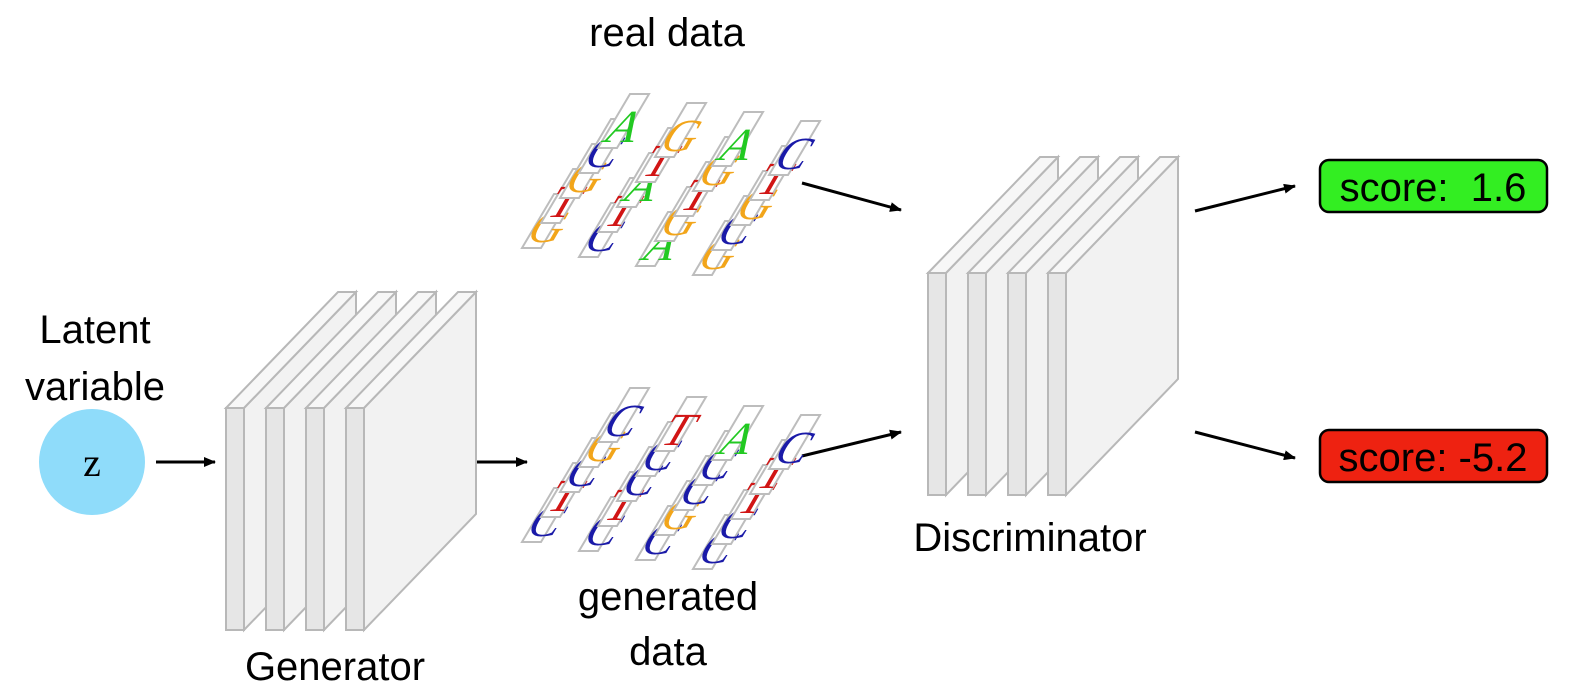 Image resolution: width=1571 pixels, height=699 pixels. What do you see at coordinates (667, 33) in the screenshot?
I see `real-data-label: real data` at bounding box center [667, 33].